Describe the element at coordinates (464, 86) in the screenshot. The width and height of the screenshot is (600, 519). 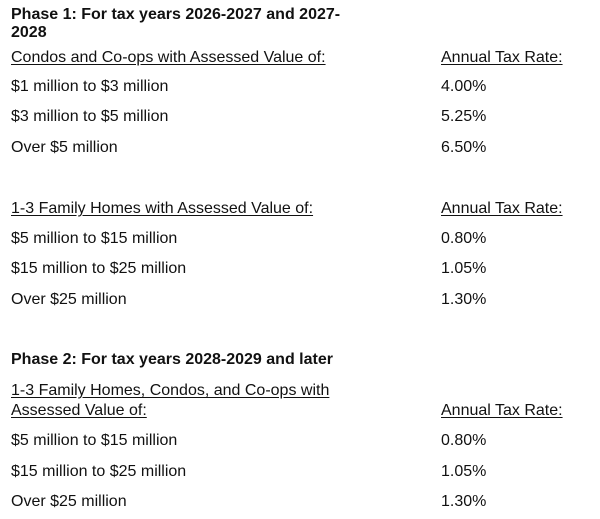
I see `tax-rate: 4.00%` at that location.